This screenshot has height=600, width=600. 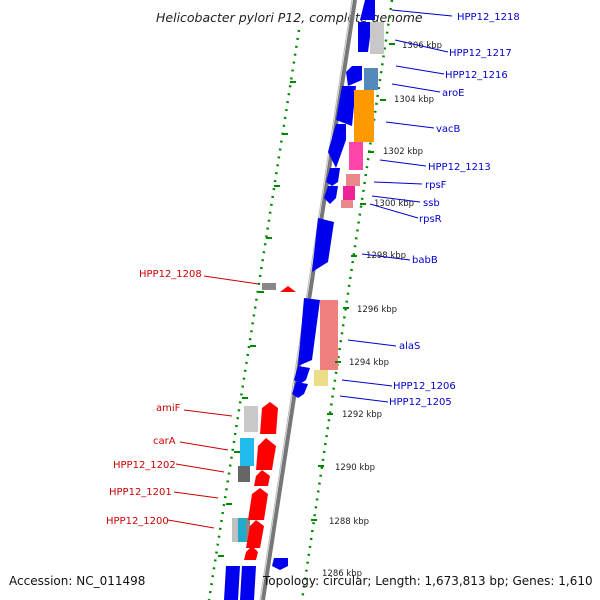 I want to click on gene-arrow-lower, so click(x=280, y=564).